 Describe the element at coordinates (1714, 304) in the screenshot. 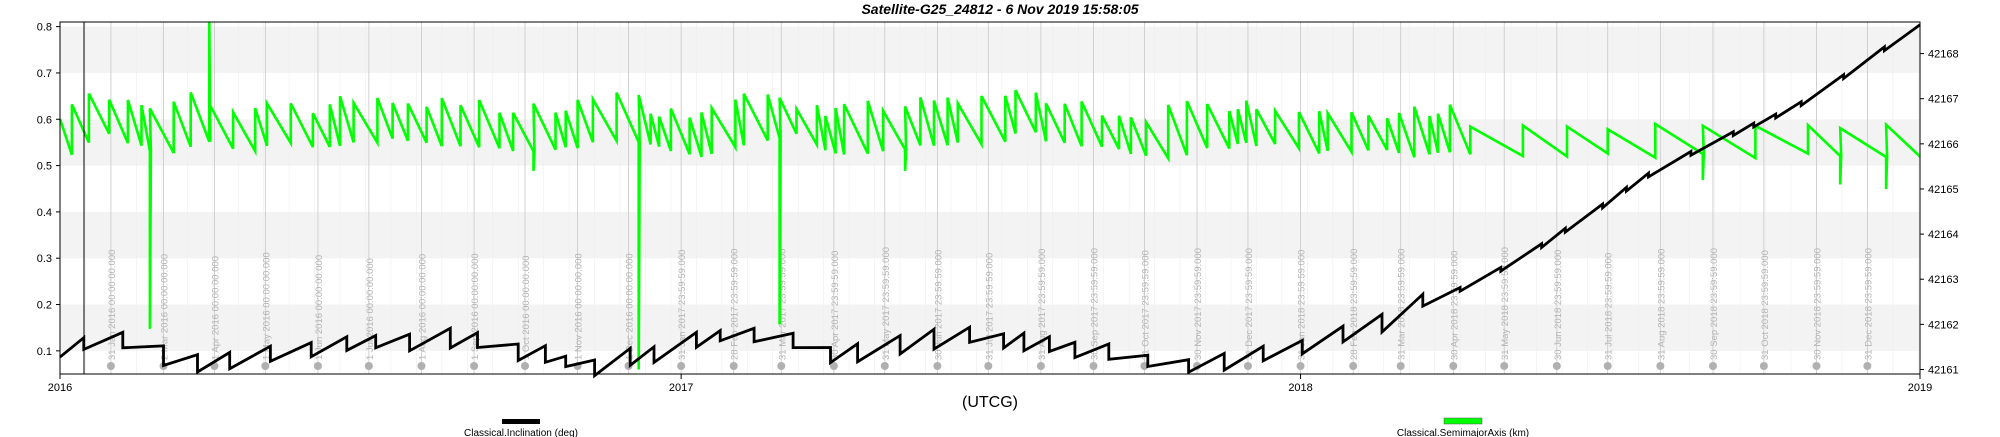

I see `event-label: 30 Sep 2018 23:59:59.000` at that location.